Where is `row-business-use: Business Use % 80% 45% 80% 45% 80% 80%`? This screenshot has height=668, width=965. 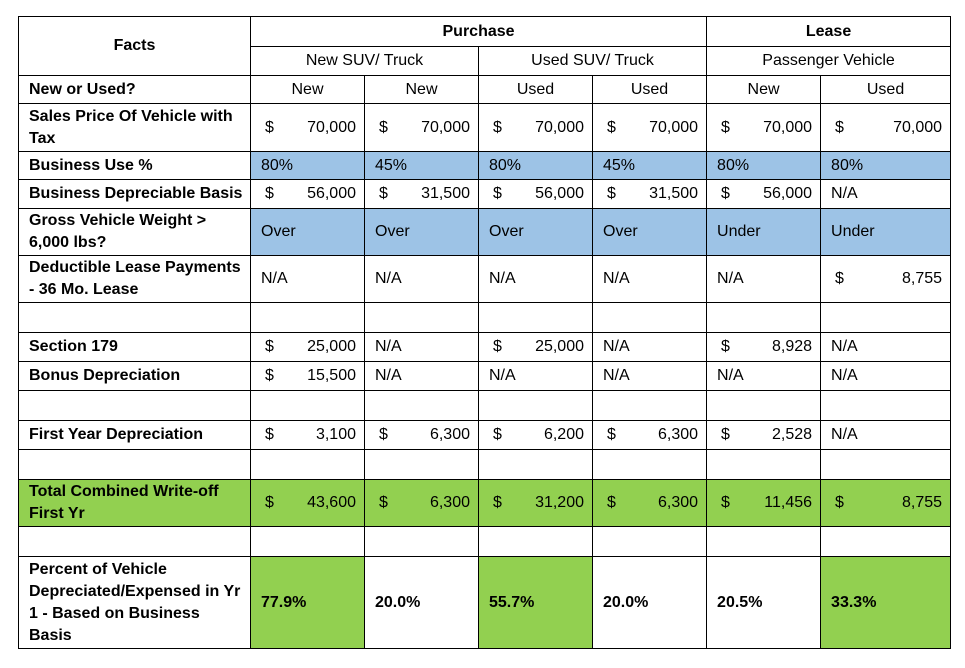 row-business-use: Business Use % 80% 45% 80% 45% 80% 80% is located at coordinates (485, 165).